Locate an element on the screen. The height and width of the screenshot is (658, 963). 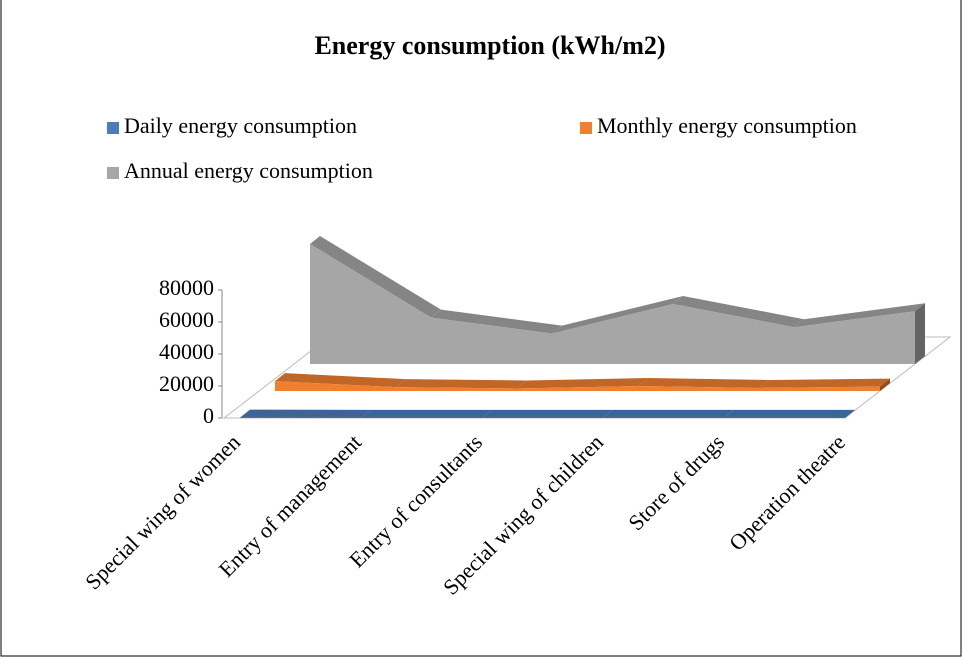
y-tick-label: 20000 is located at coordinates (186, 383).